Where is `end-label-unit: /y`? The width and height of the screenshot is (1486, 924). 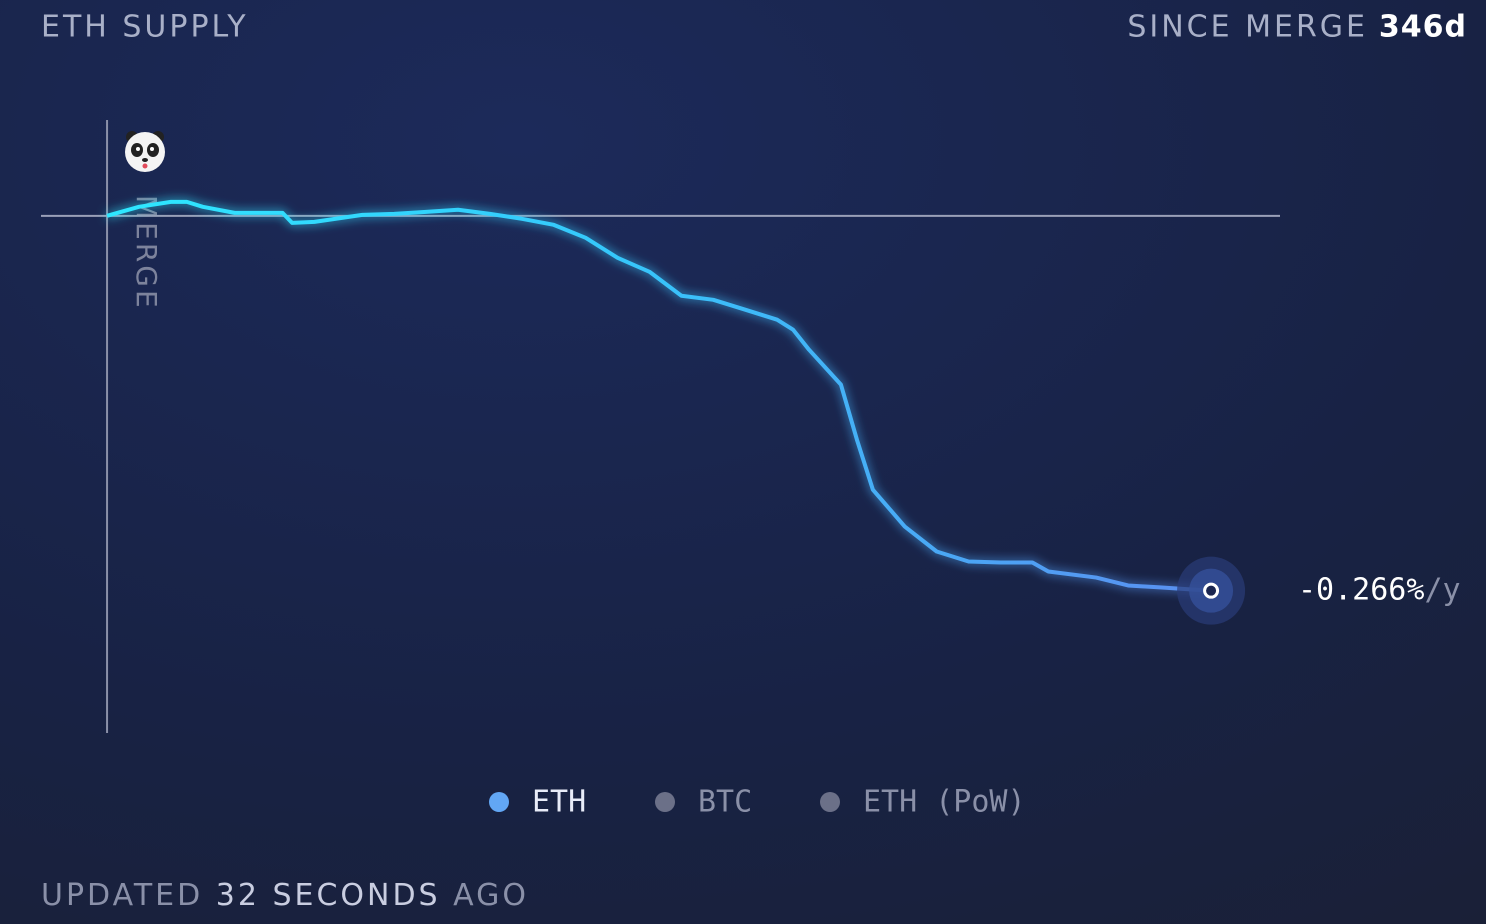
end-label-unit: /y is located at coordinates (1442, 589).